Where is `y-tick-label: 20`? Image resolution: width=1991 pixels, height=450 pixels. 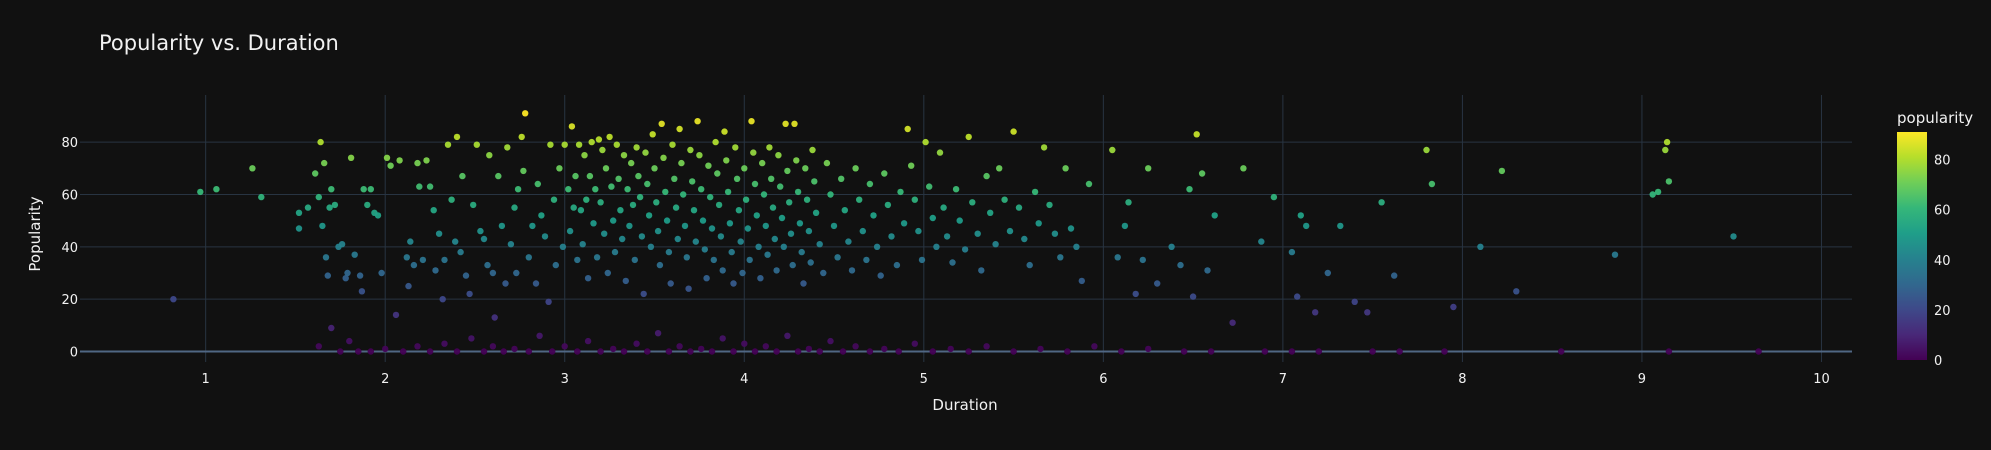
y-tick-label: 20 is located at coordinates (69, 300).